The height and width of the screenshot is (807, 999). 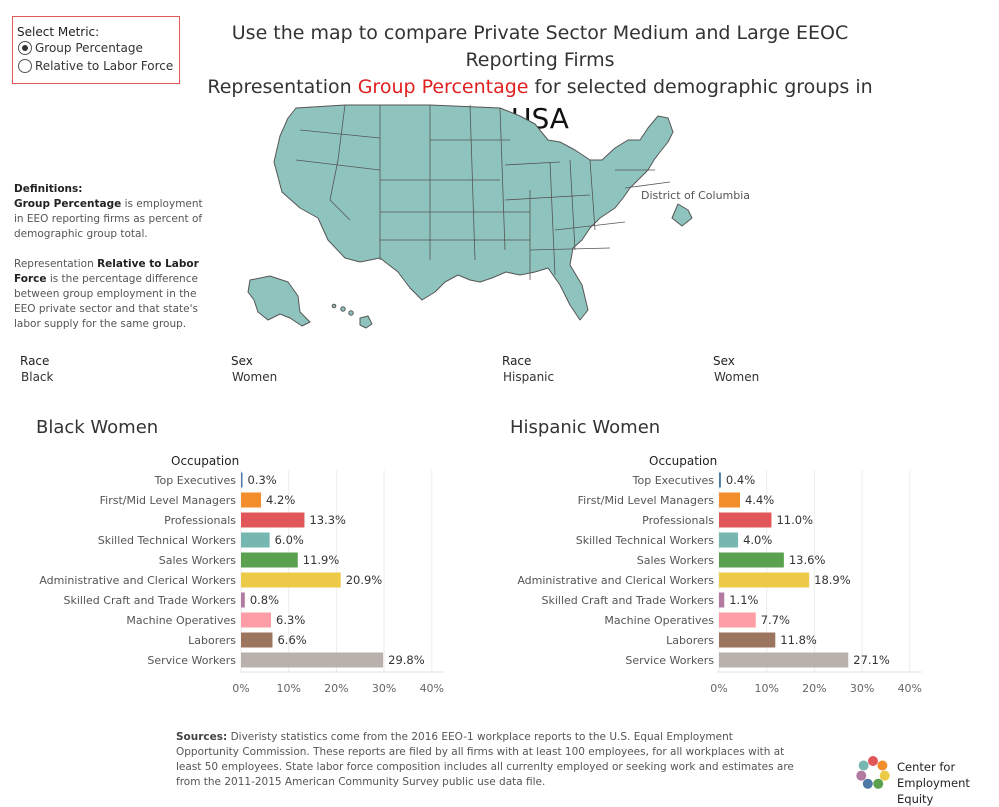 I want to click on bar-value-label: 6.6%, so click(x=291, y=640).